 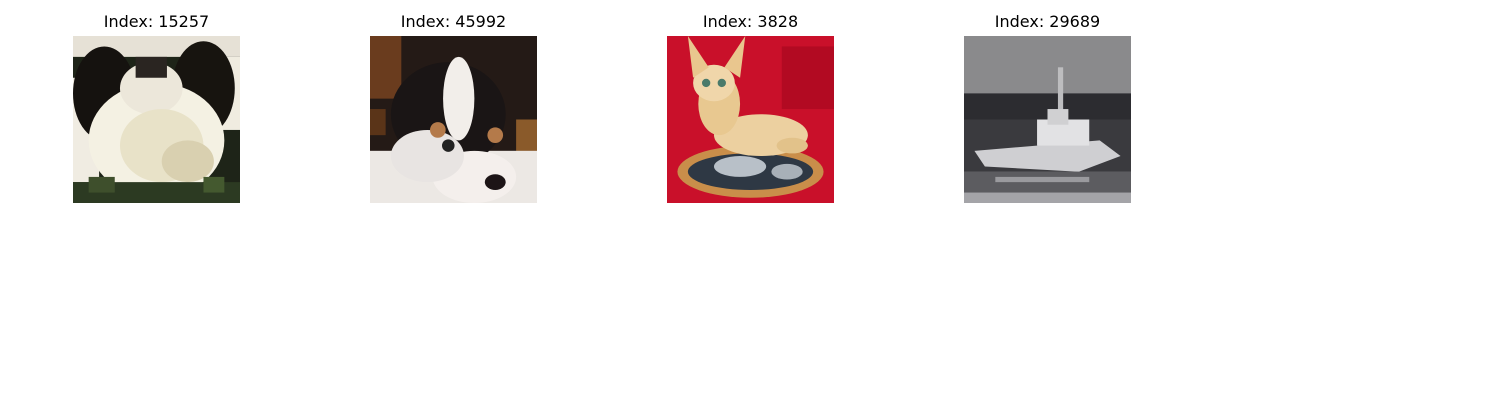 What do you see at coordinates (156, 119) in the screenshot?
I see `thumbnail-fluffy-dog` at bounding box center [156, 119].